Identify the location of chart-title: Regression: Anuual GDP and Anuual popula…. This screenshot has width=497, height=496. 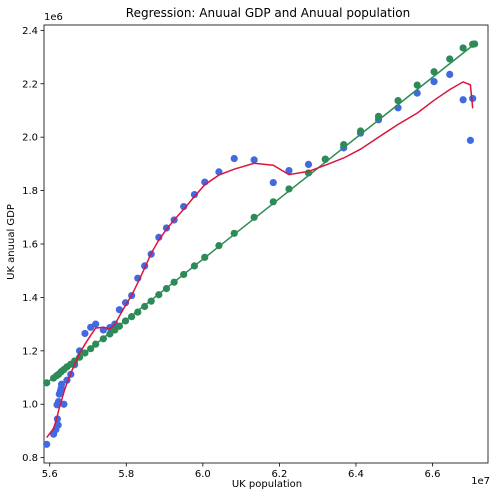
(268, 13).